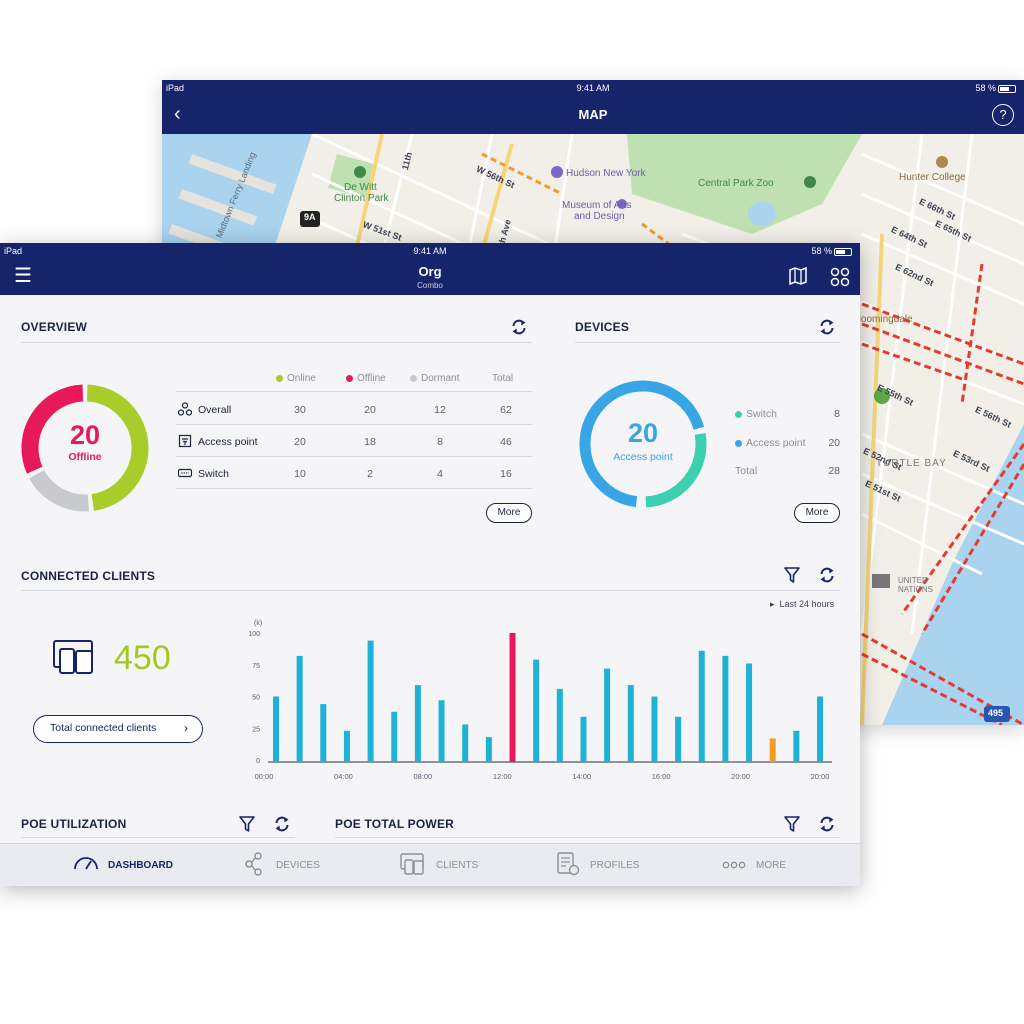 This screenshot has width=1024, height=1024. What do you see at coordinates (502, 776) in the screenshot?
I see `chart-x-tick-label: 12:00` at bounding box center [502, 776].